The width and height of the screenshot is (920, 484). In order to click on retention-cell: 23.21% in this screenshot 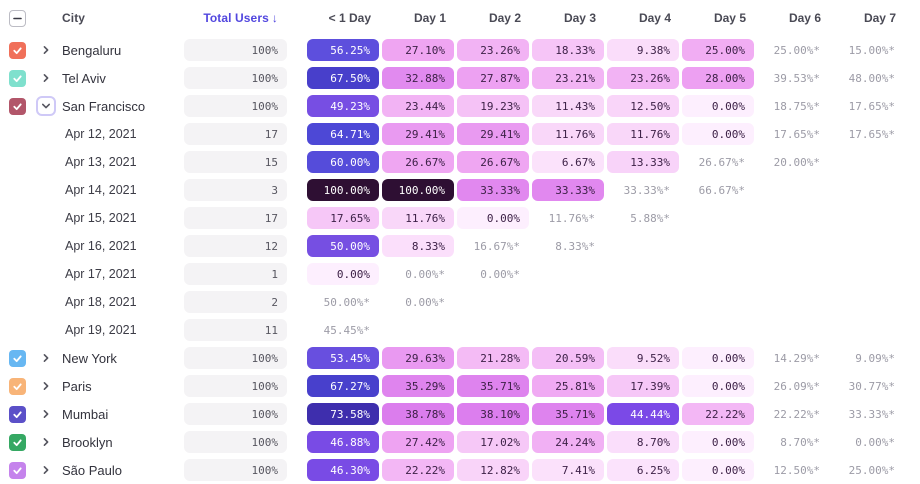, I will do `click(568, 78)`.